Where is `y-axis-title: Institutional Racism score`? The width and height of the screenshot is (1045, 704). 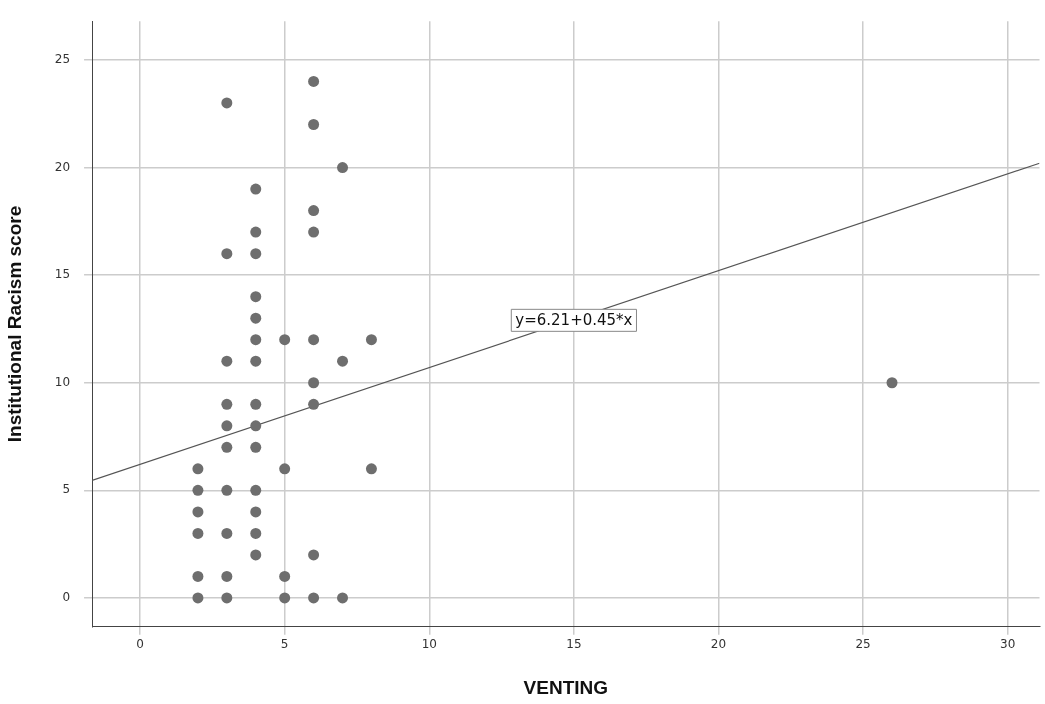 y-axis-title: Institutional Racism score is located at coordinates (14, 324).